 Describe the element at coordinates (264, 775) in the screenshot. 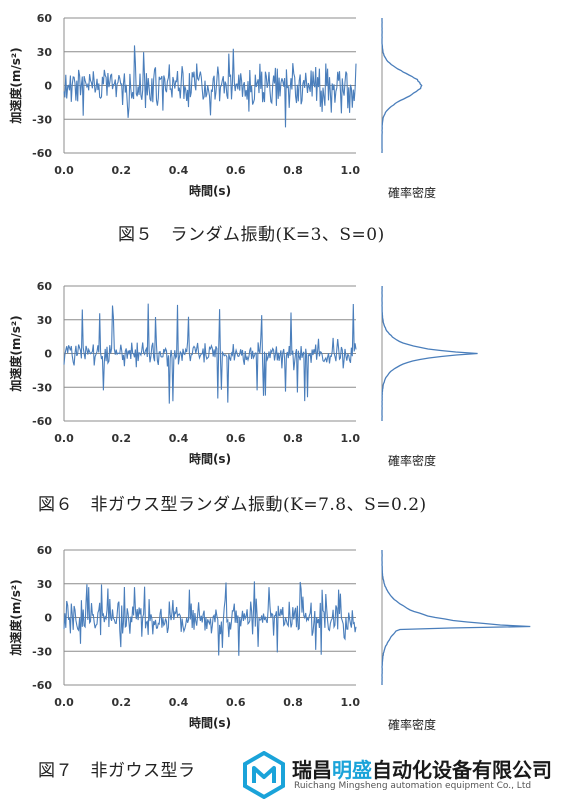

I see `company-logo-icon` at that location.